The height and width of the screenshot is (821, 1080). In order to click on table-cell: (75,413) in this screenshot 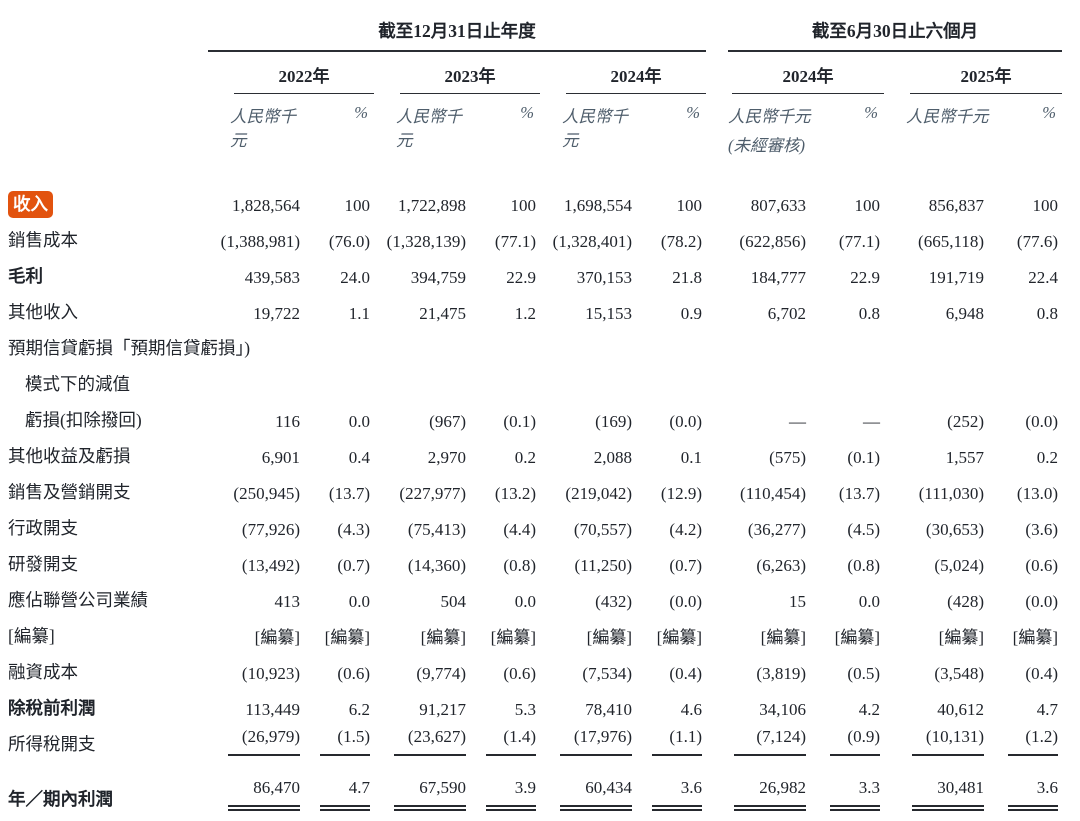, I will do `click(436, 529)`.